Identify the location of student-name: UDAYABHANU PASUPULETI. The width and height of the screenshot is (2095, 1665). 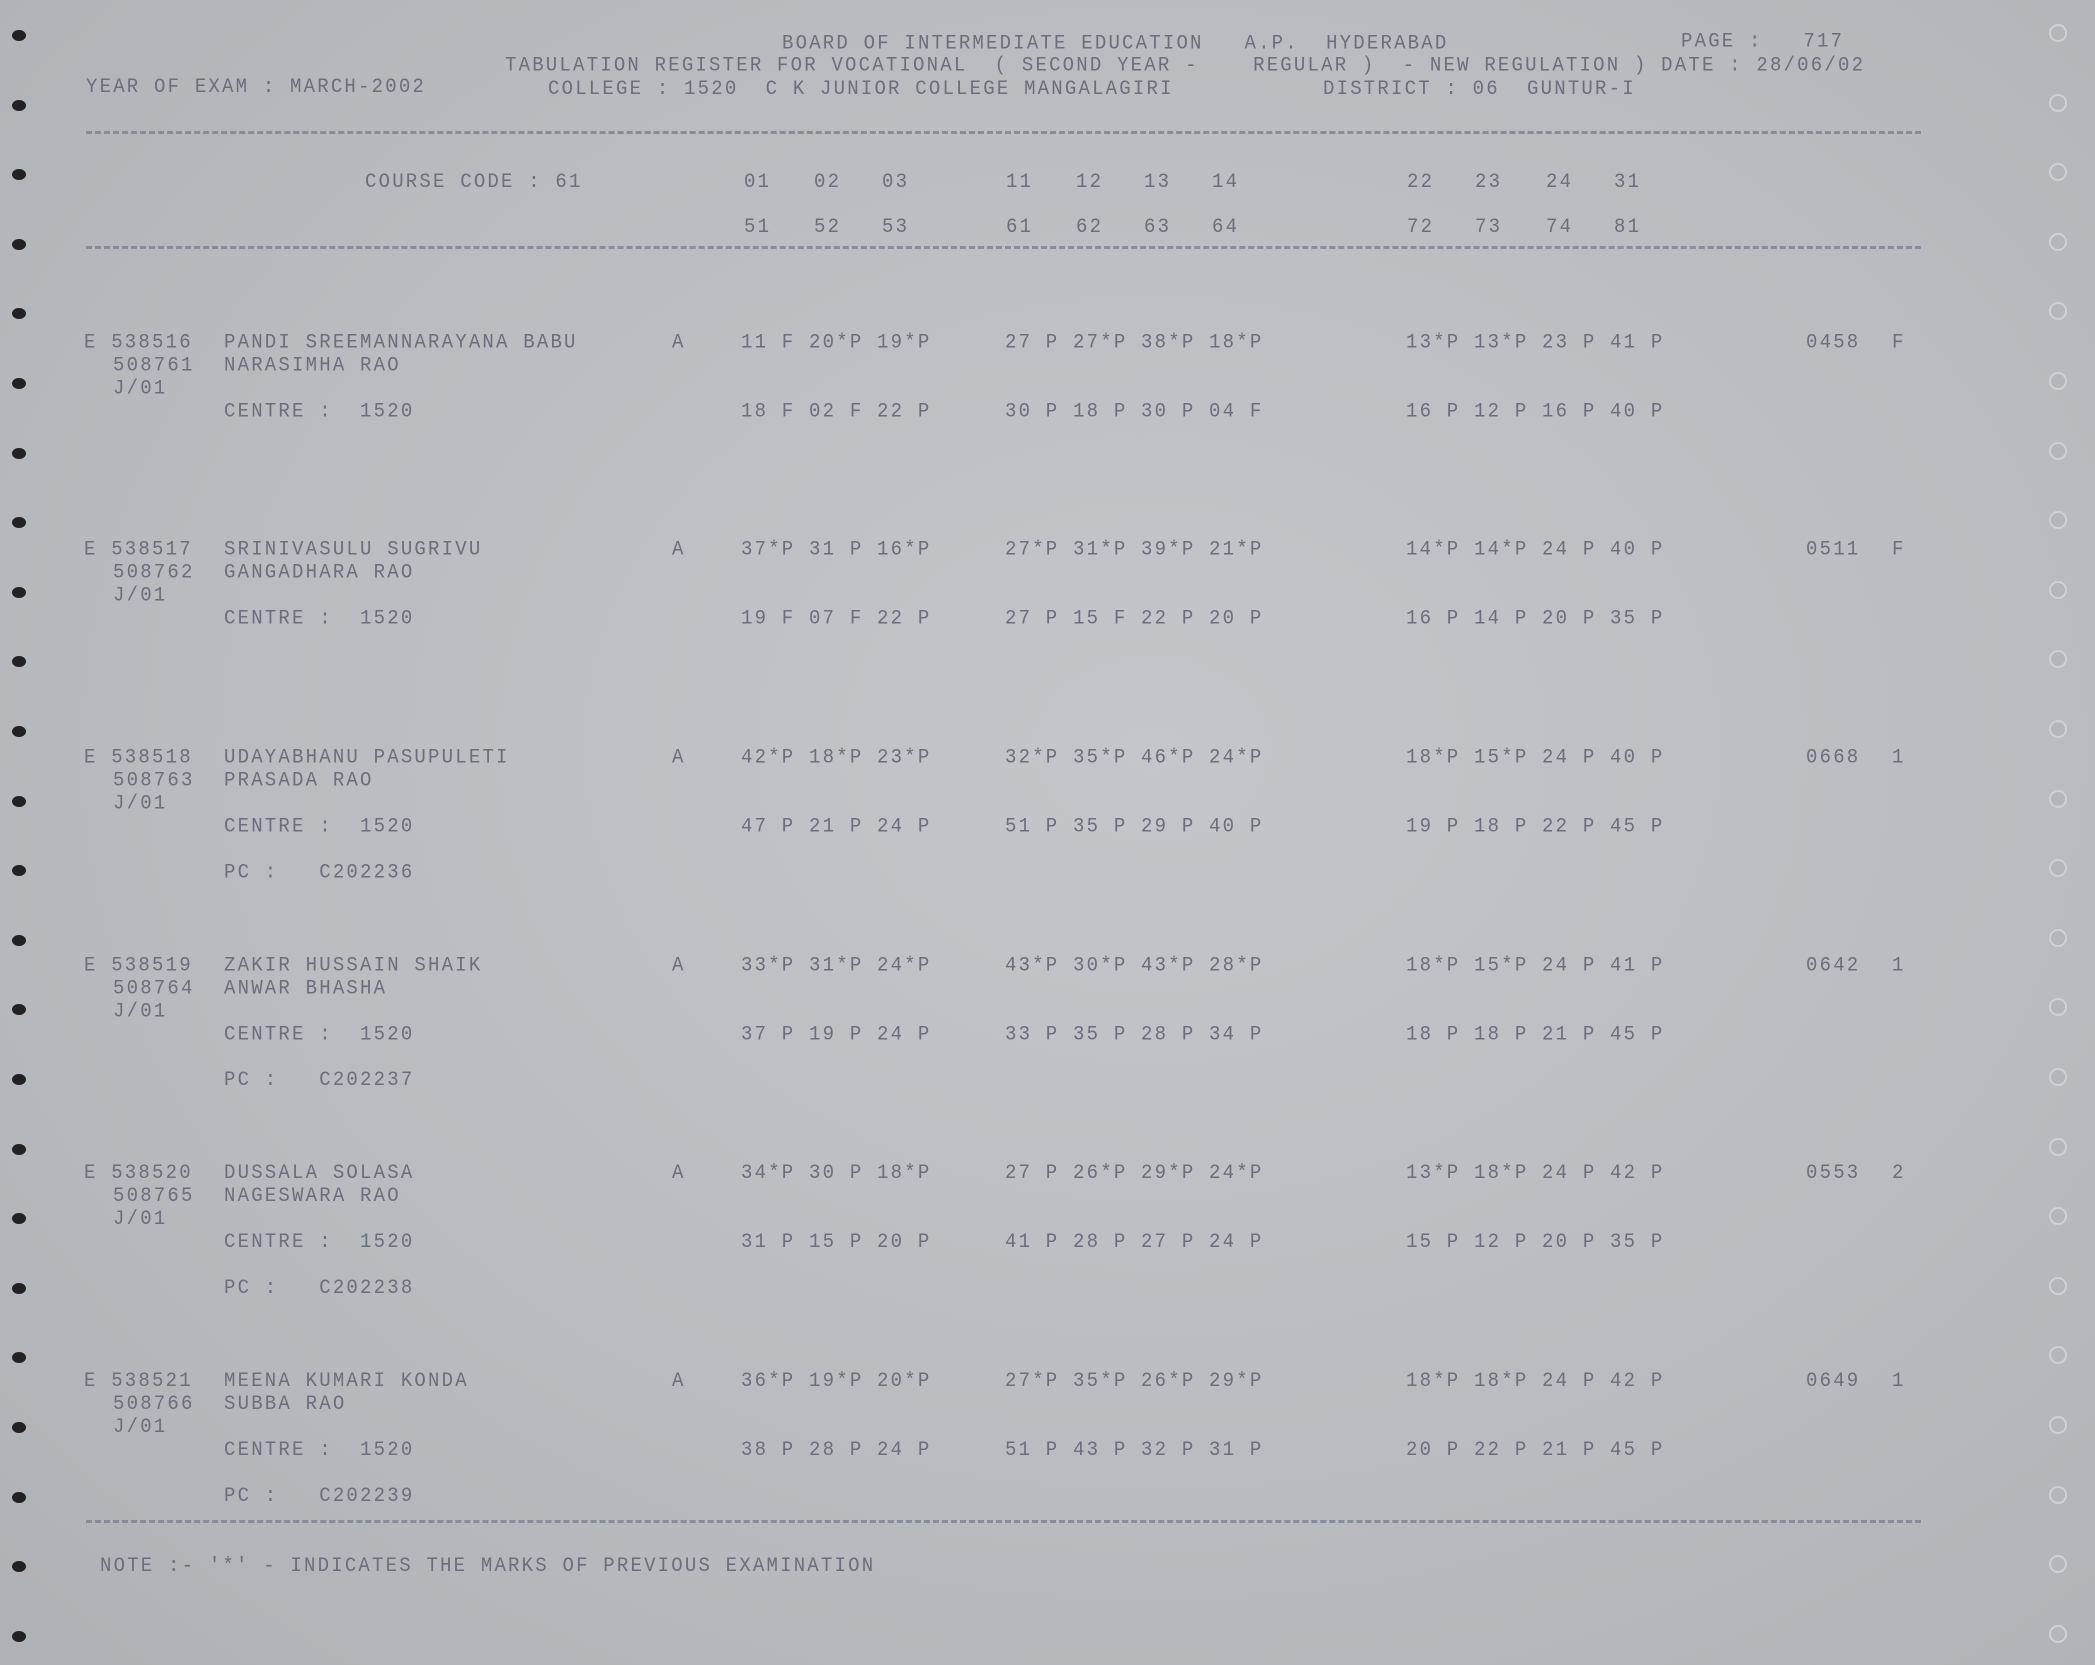
(367, 757).